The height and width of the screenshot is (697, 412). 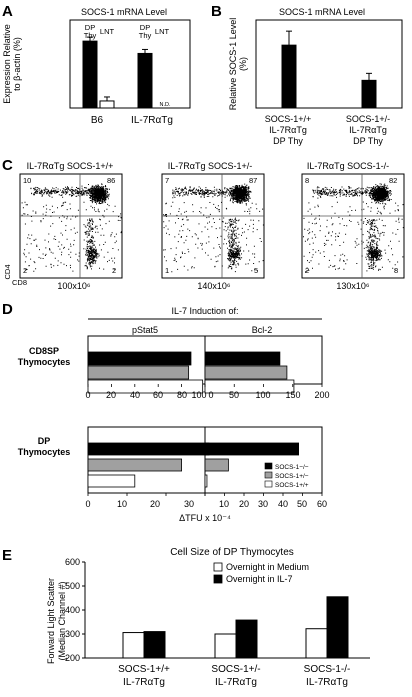 I want to click on c2-q-ur: 87, so click(x=253, y=180).